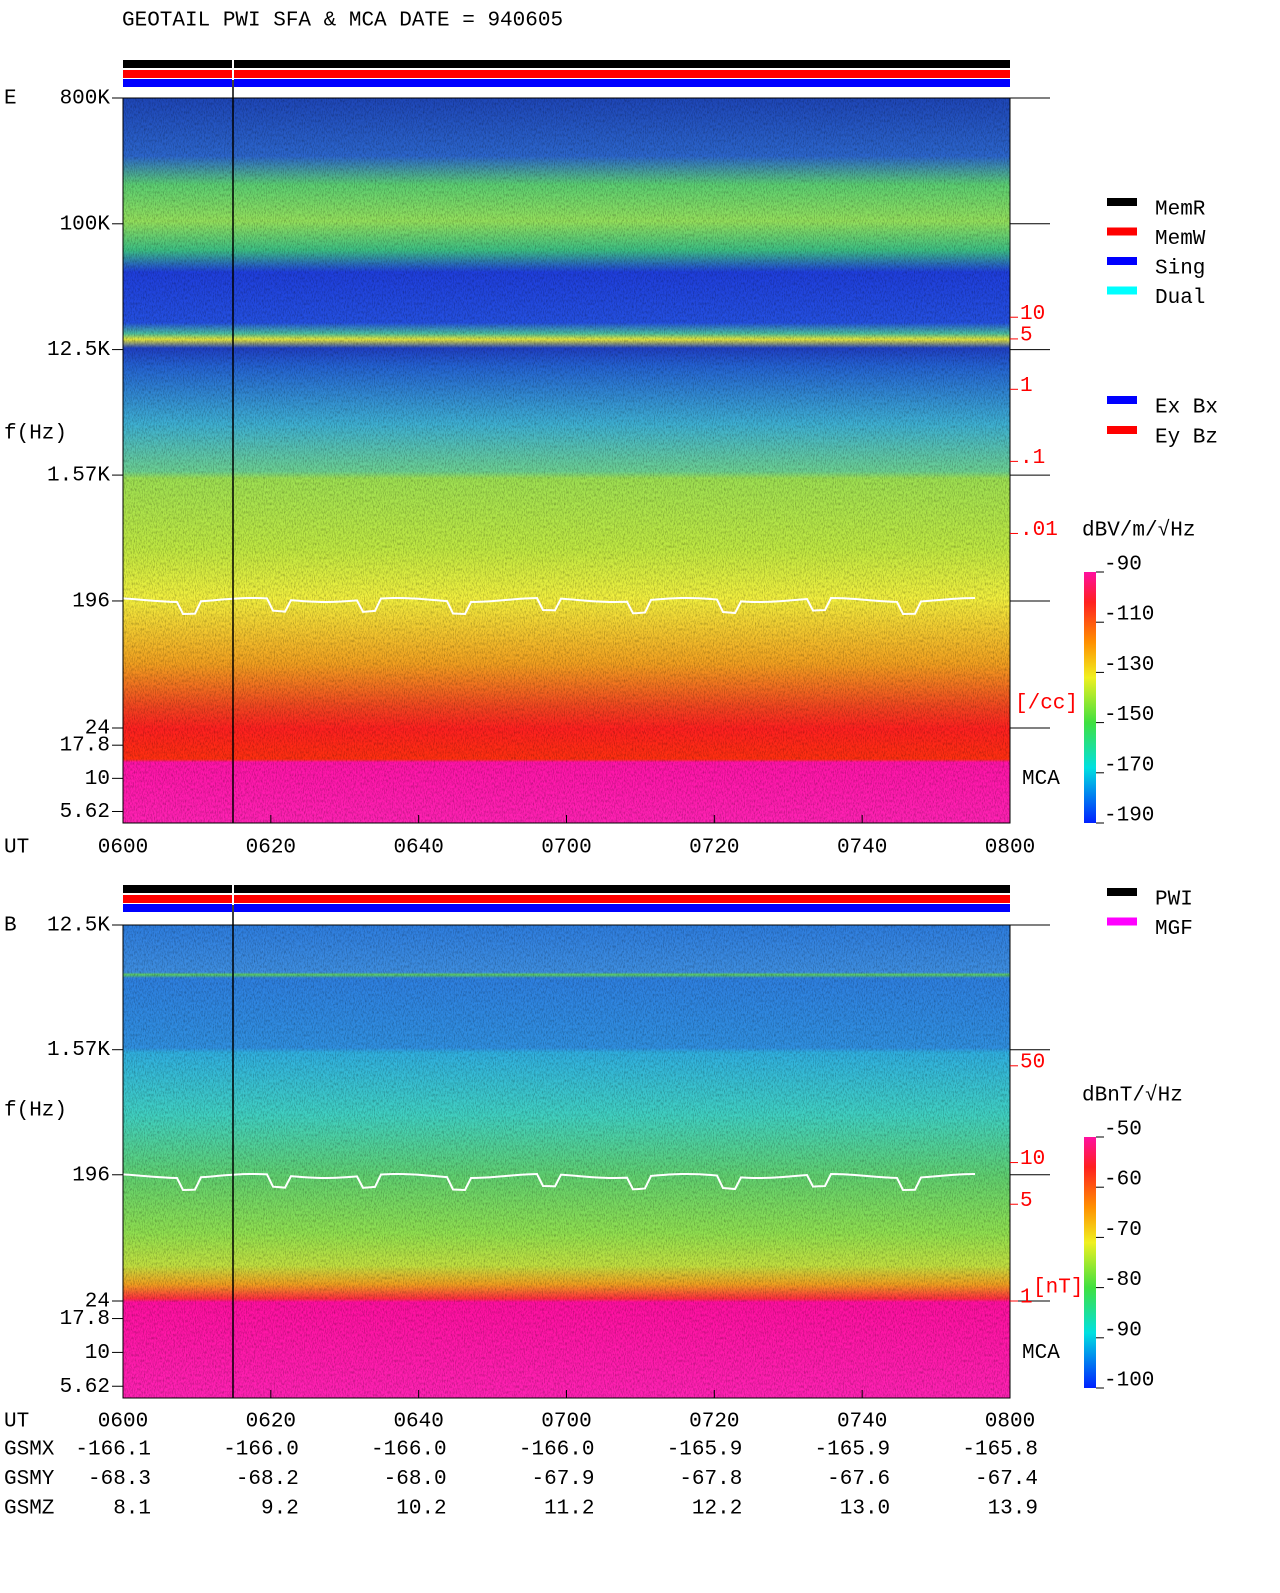  What do you see at coordinates (1129, 615) in the screenshot?
I see `colorbar-tick-label: -110` at bounding box center [1129, 615].